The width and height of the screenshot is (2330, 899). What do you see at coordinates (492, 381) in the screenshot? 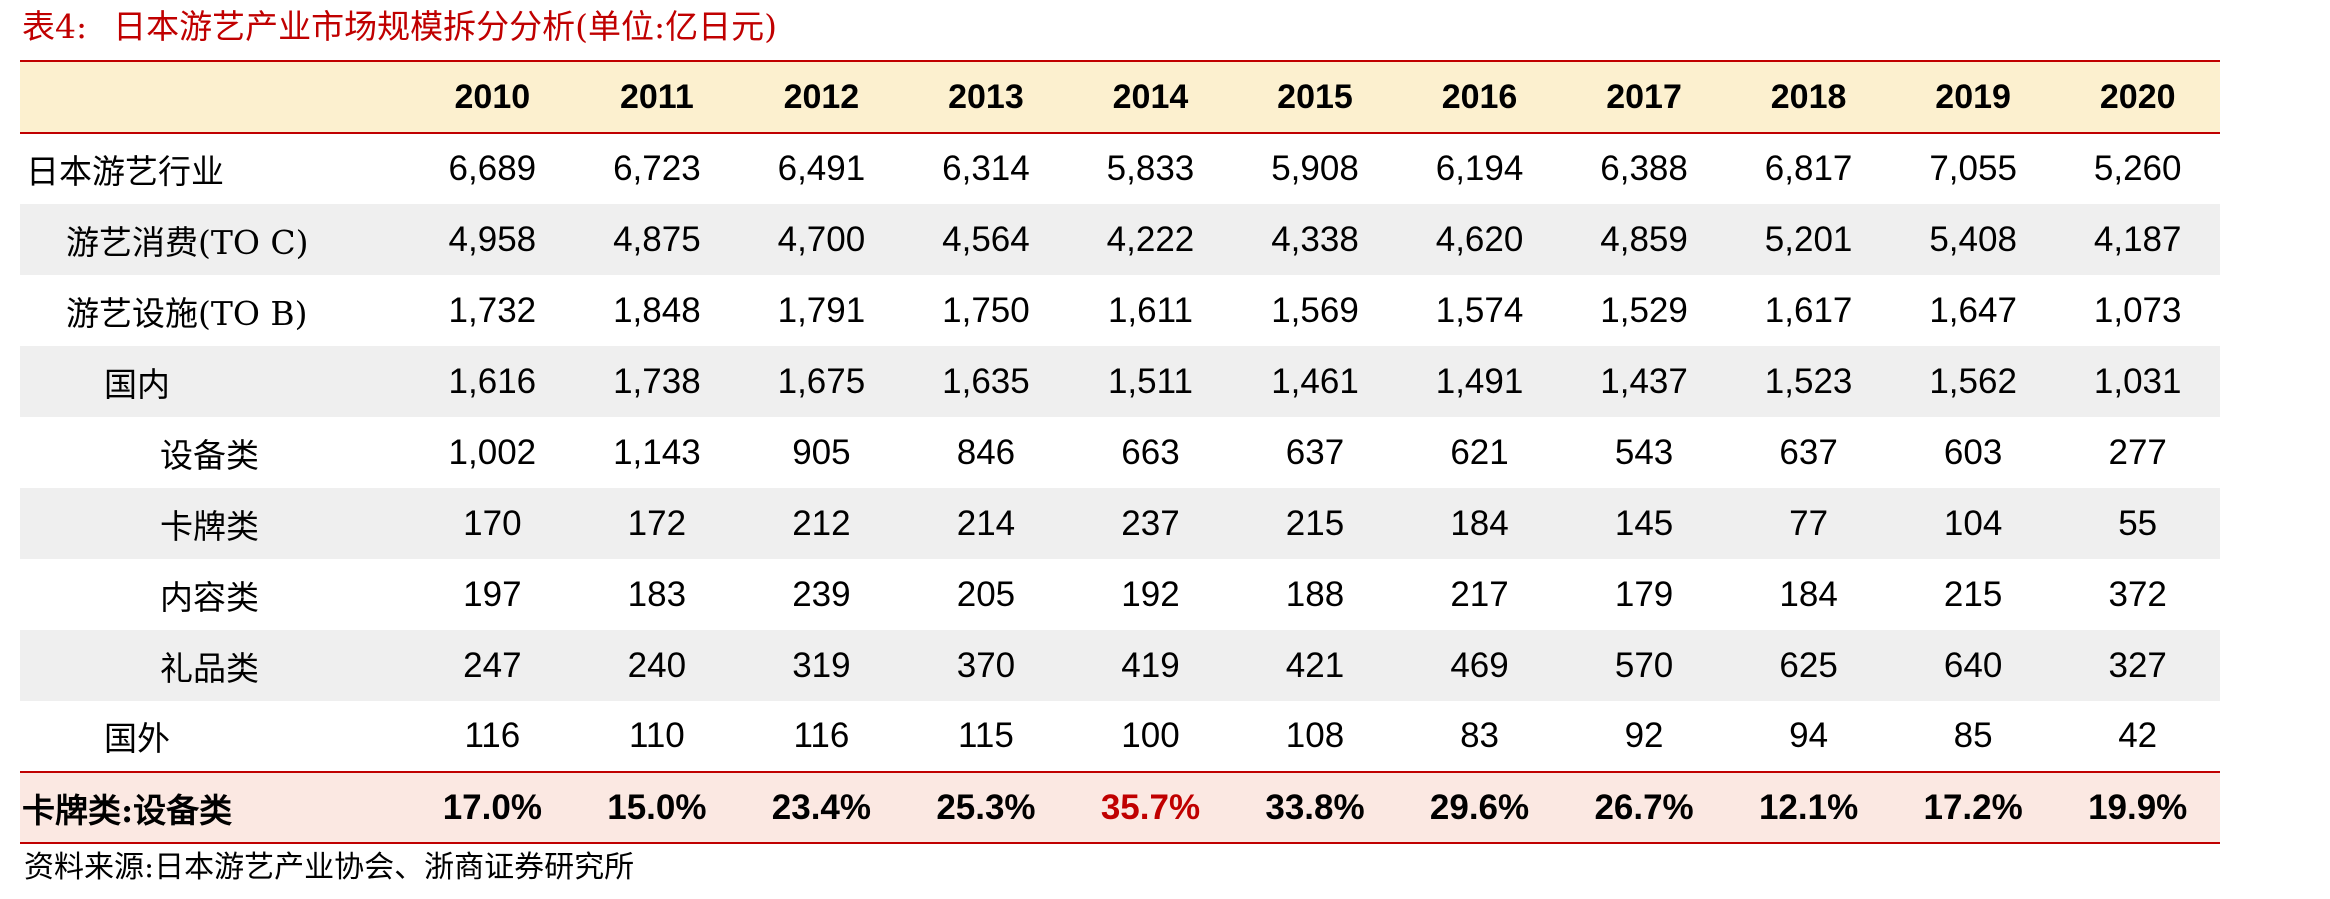
I see `table-cell: 1,616` at bounding box center [492, 381].